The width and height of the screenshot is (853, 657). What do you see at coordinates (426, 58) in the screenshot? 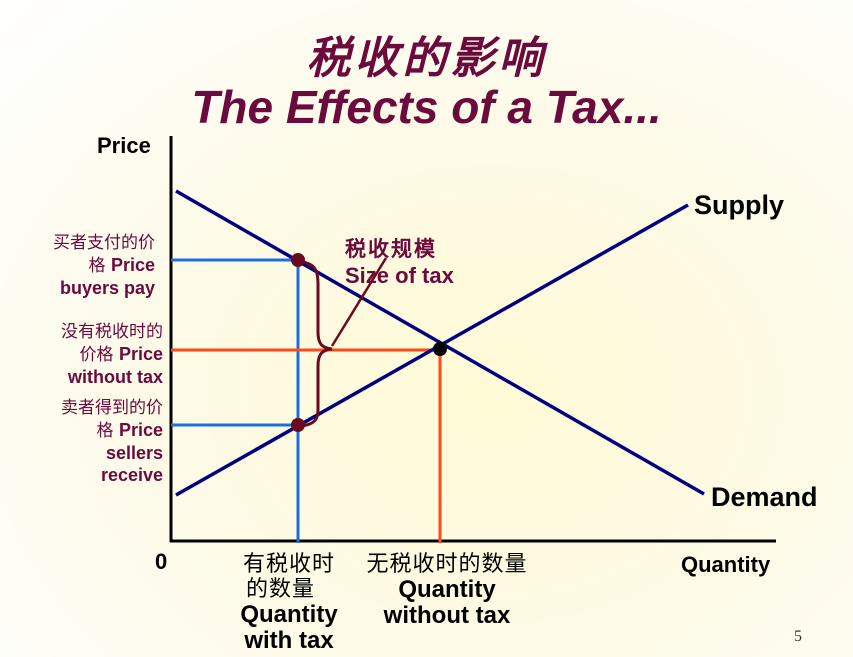
I see `title-chinese: 税收的影响` at bounding box center [426, 58].